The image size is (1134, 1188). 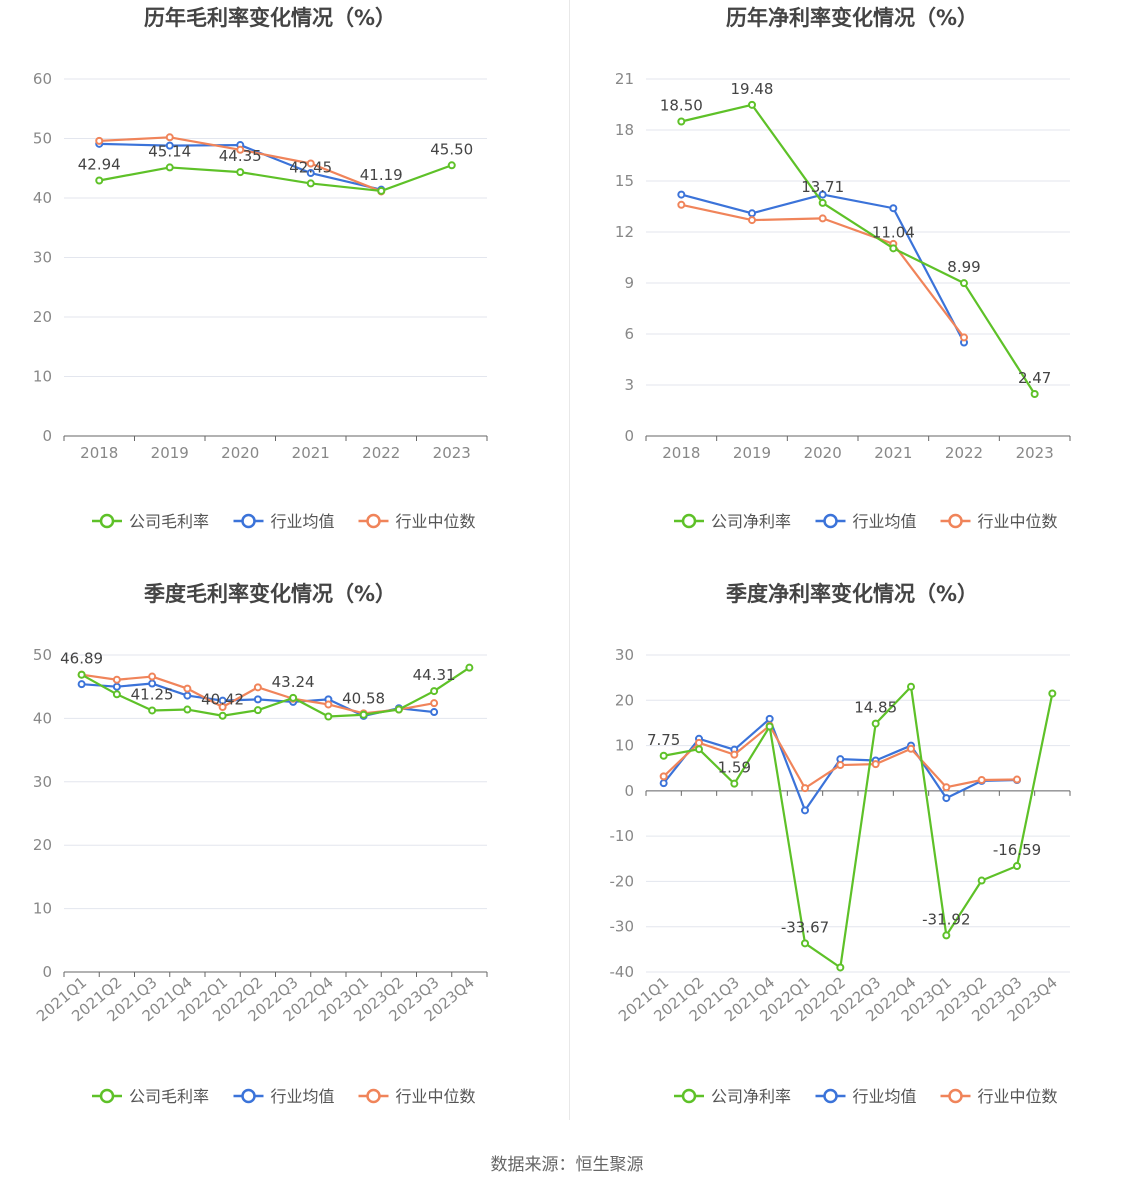 I want to click on data-label: 18.50, so click(x=681, y=106).